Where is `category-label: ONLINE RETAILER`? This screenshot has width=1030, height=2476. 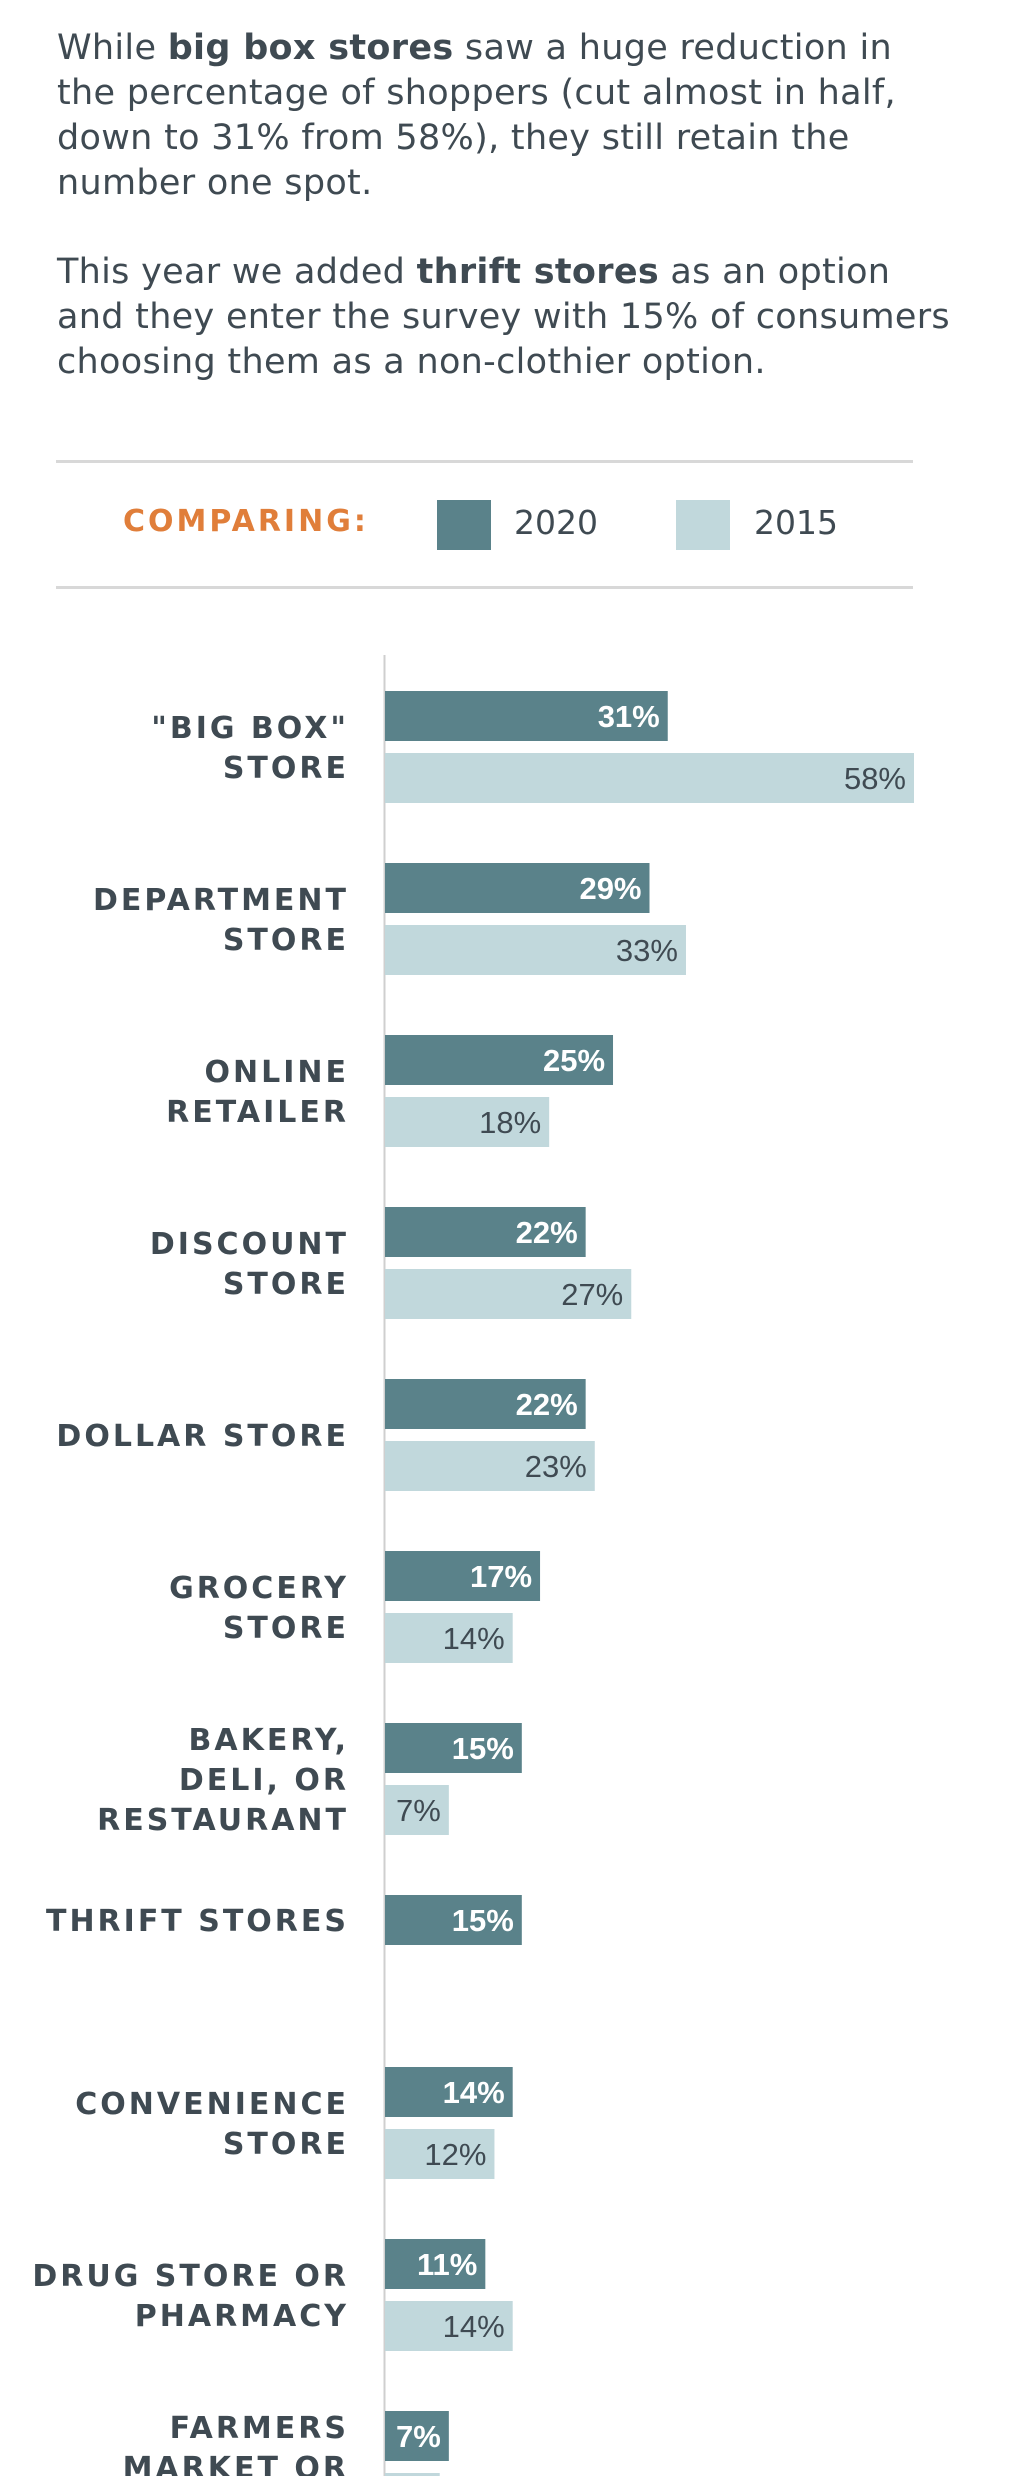
category-label: ONLINE RETAILER is located at coordinates (257, 1092).